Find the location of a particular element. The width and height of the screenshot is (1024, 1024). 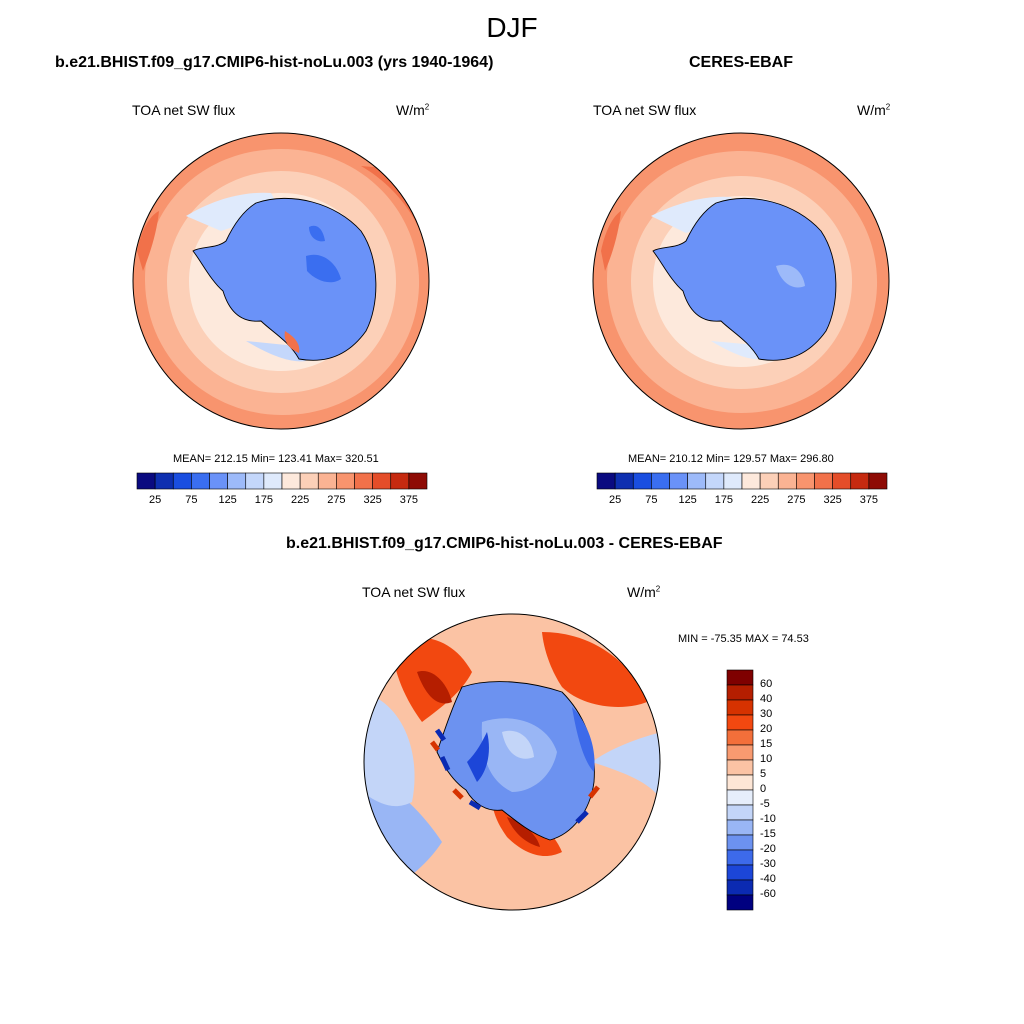

colorbar-tick-label: -10 is located at coordinates (768, 819).